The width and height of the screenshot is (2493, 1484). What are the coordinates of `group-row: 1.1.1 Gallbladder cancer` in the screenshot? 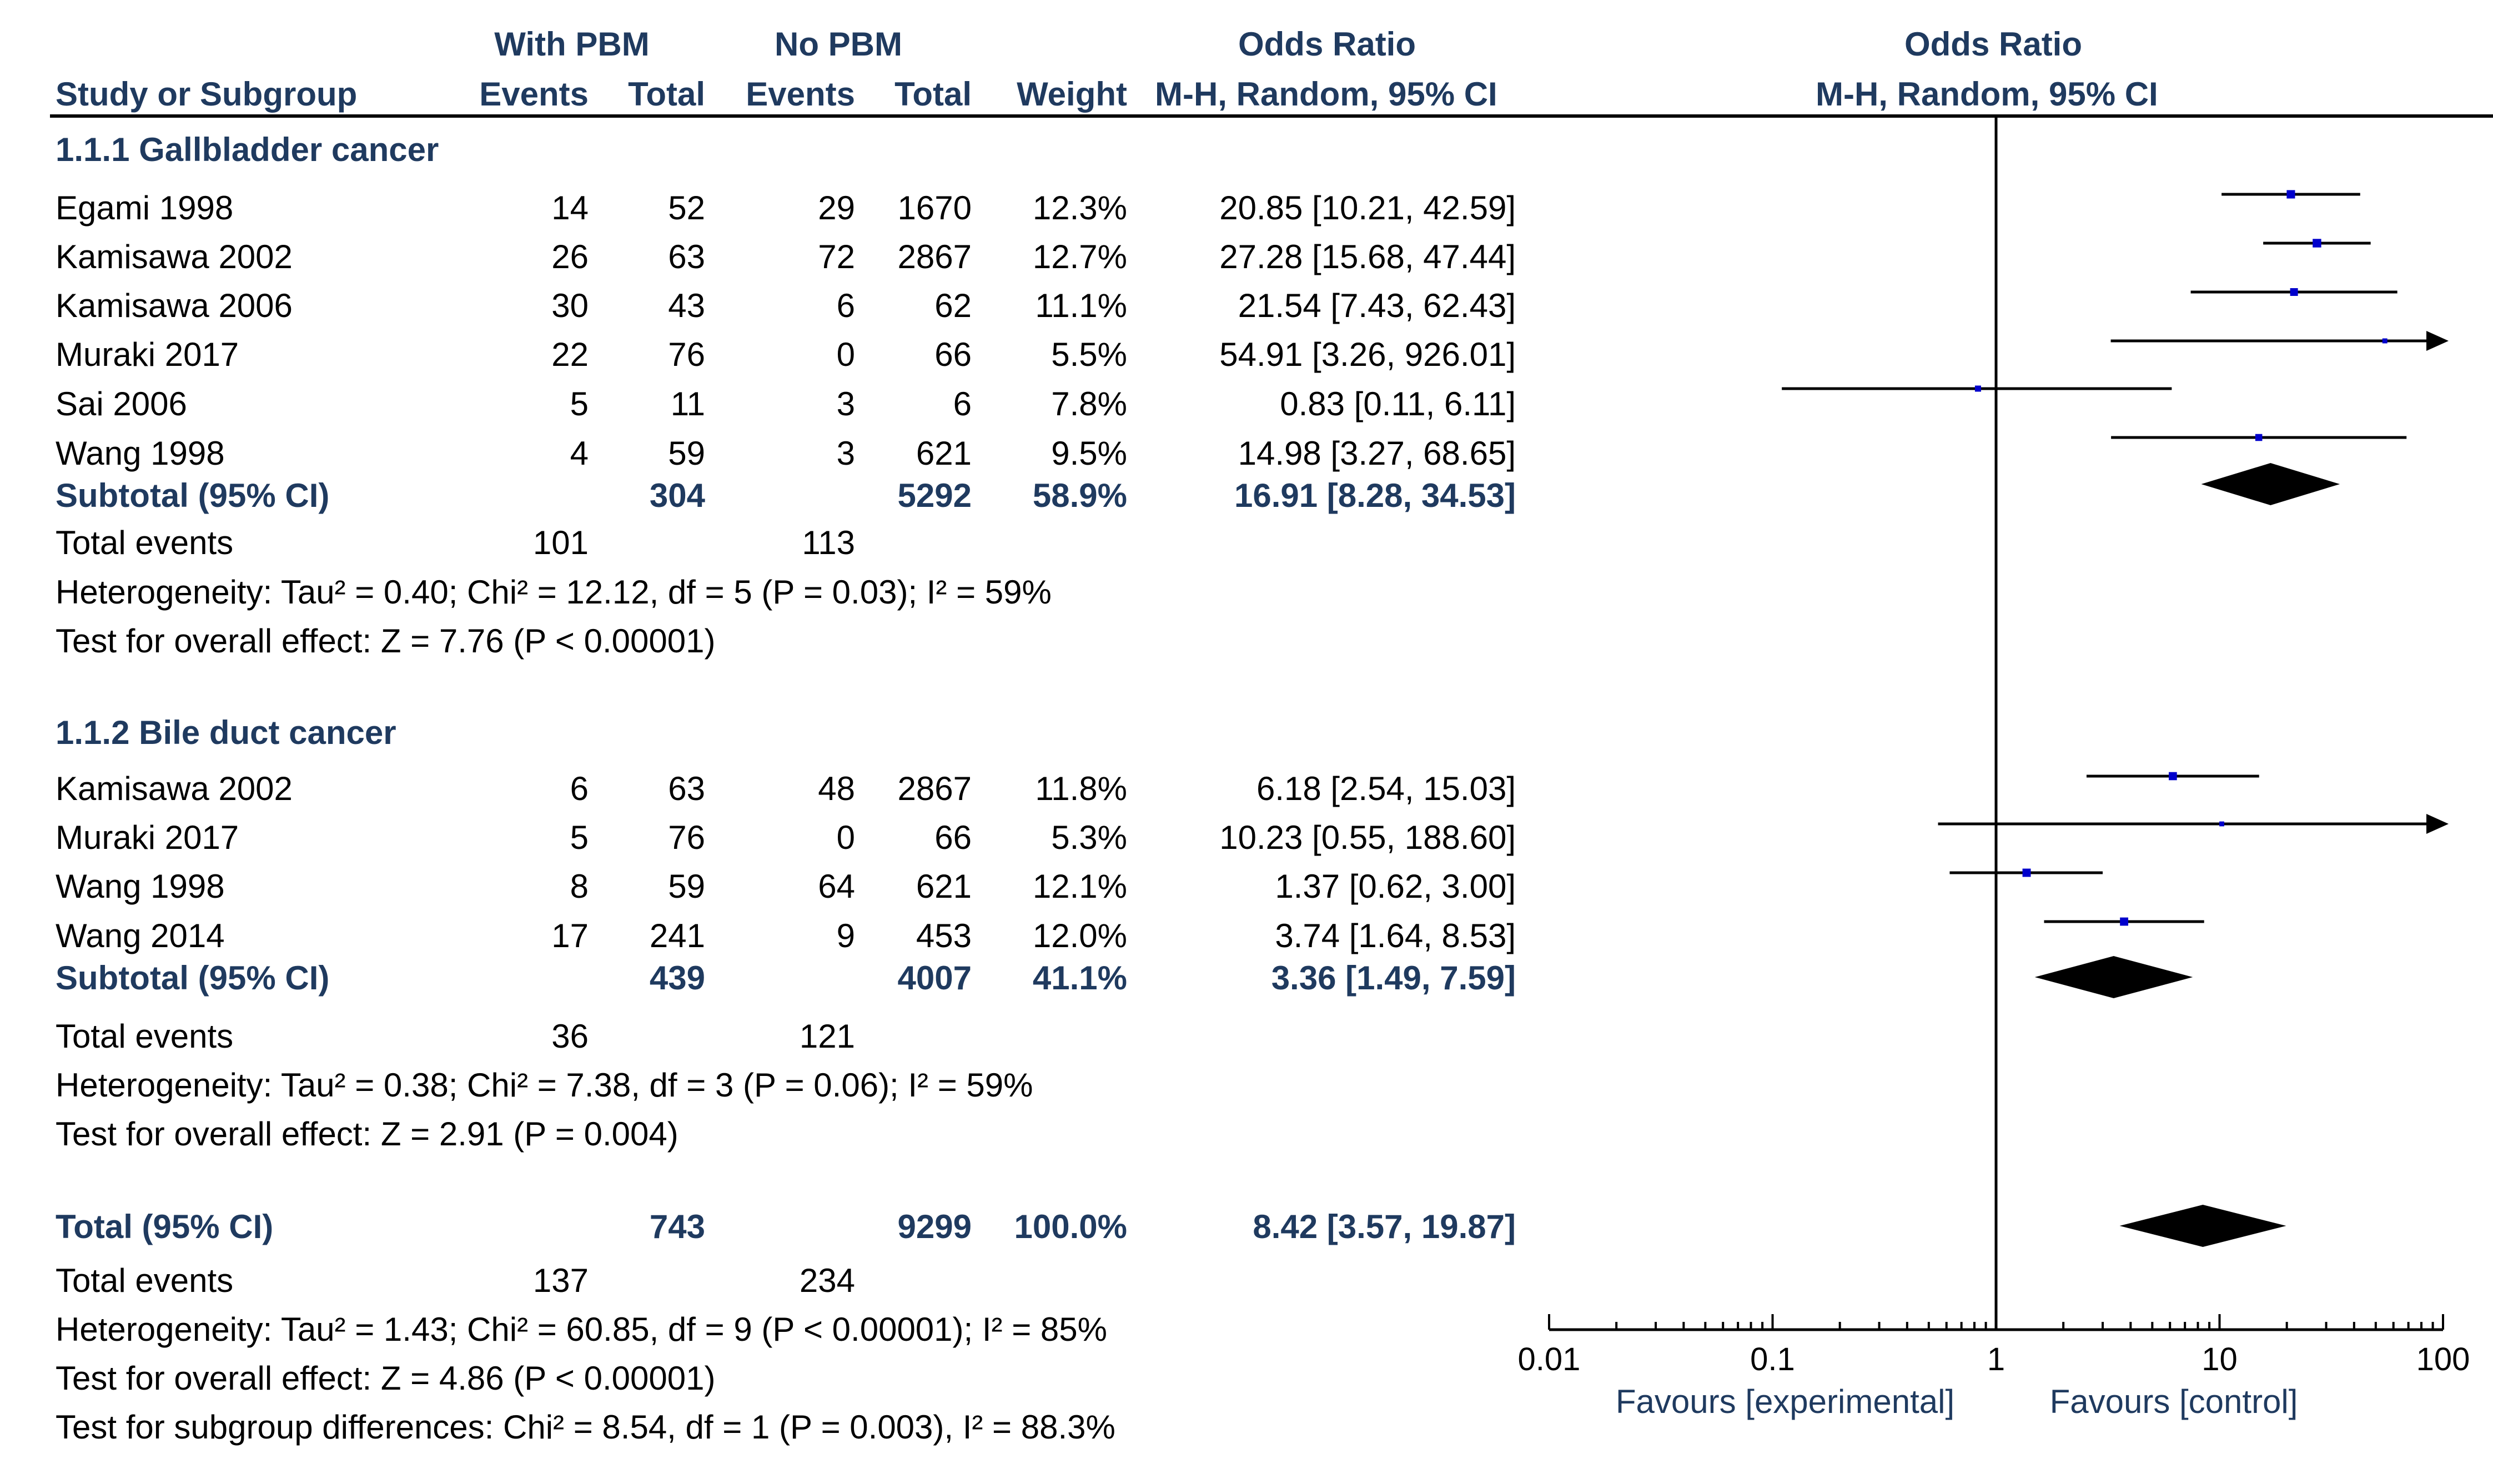 It's located at (763, 150).